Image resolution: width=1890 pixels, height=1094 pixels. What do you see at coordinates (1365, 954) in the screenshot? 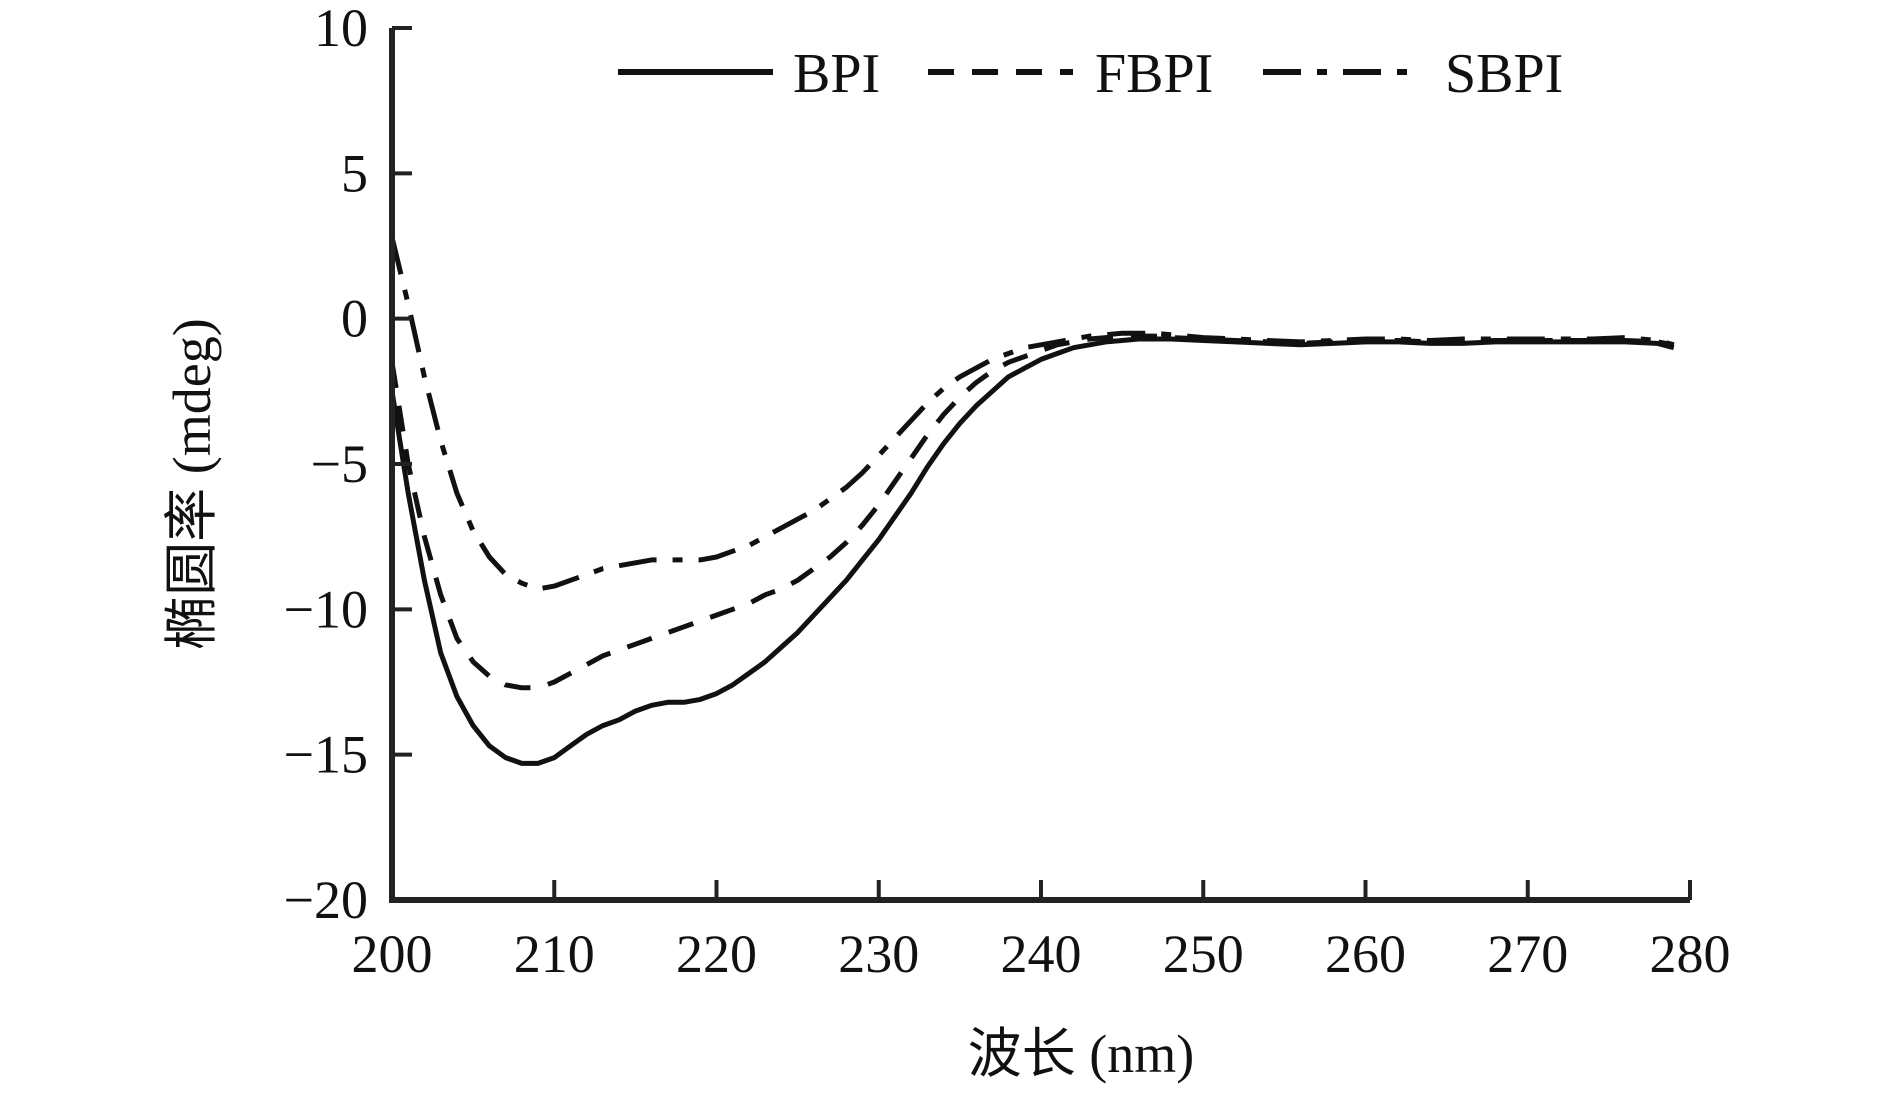
I see `x-tick-label: 260` at bounding box center [1365, 954].